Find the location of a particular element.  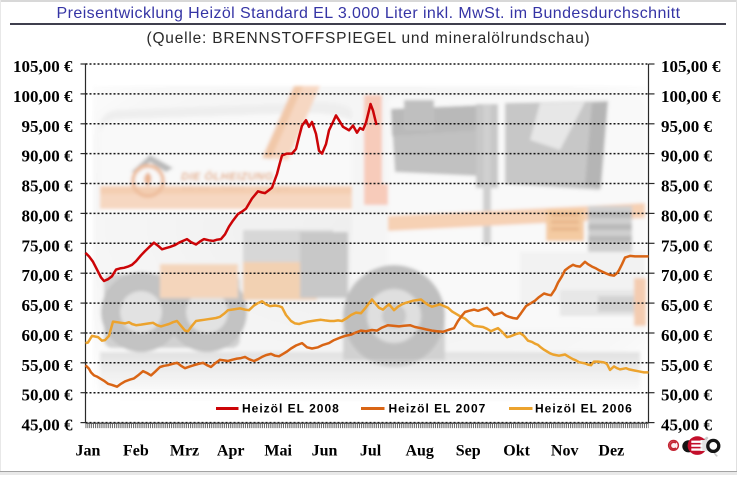

svg-text: Aug is located at coordinates (419, 451).